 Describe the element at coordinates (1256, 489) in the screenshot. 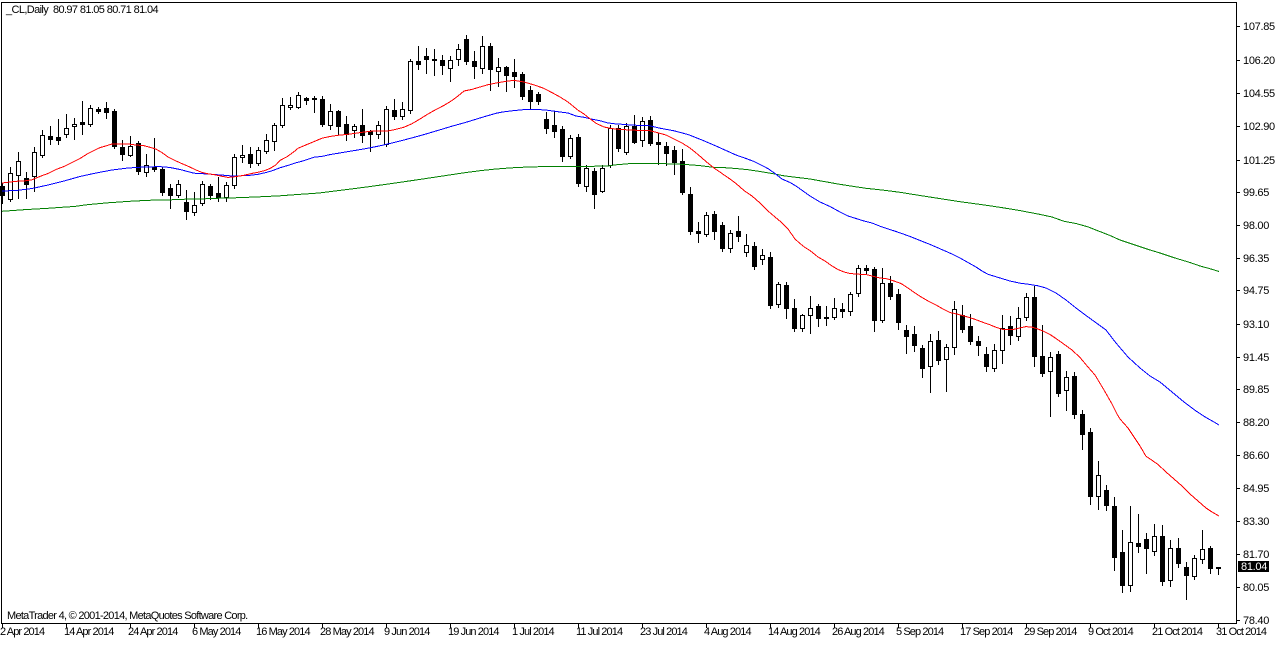

I see `svg-text: 84.95` at that location.